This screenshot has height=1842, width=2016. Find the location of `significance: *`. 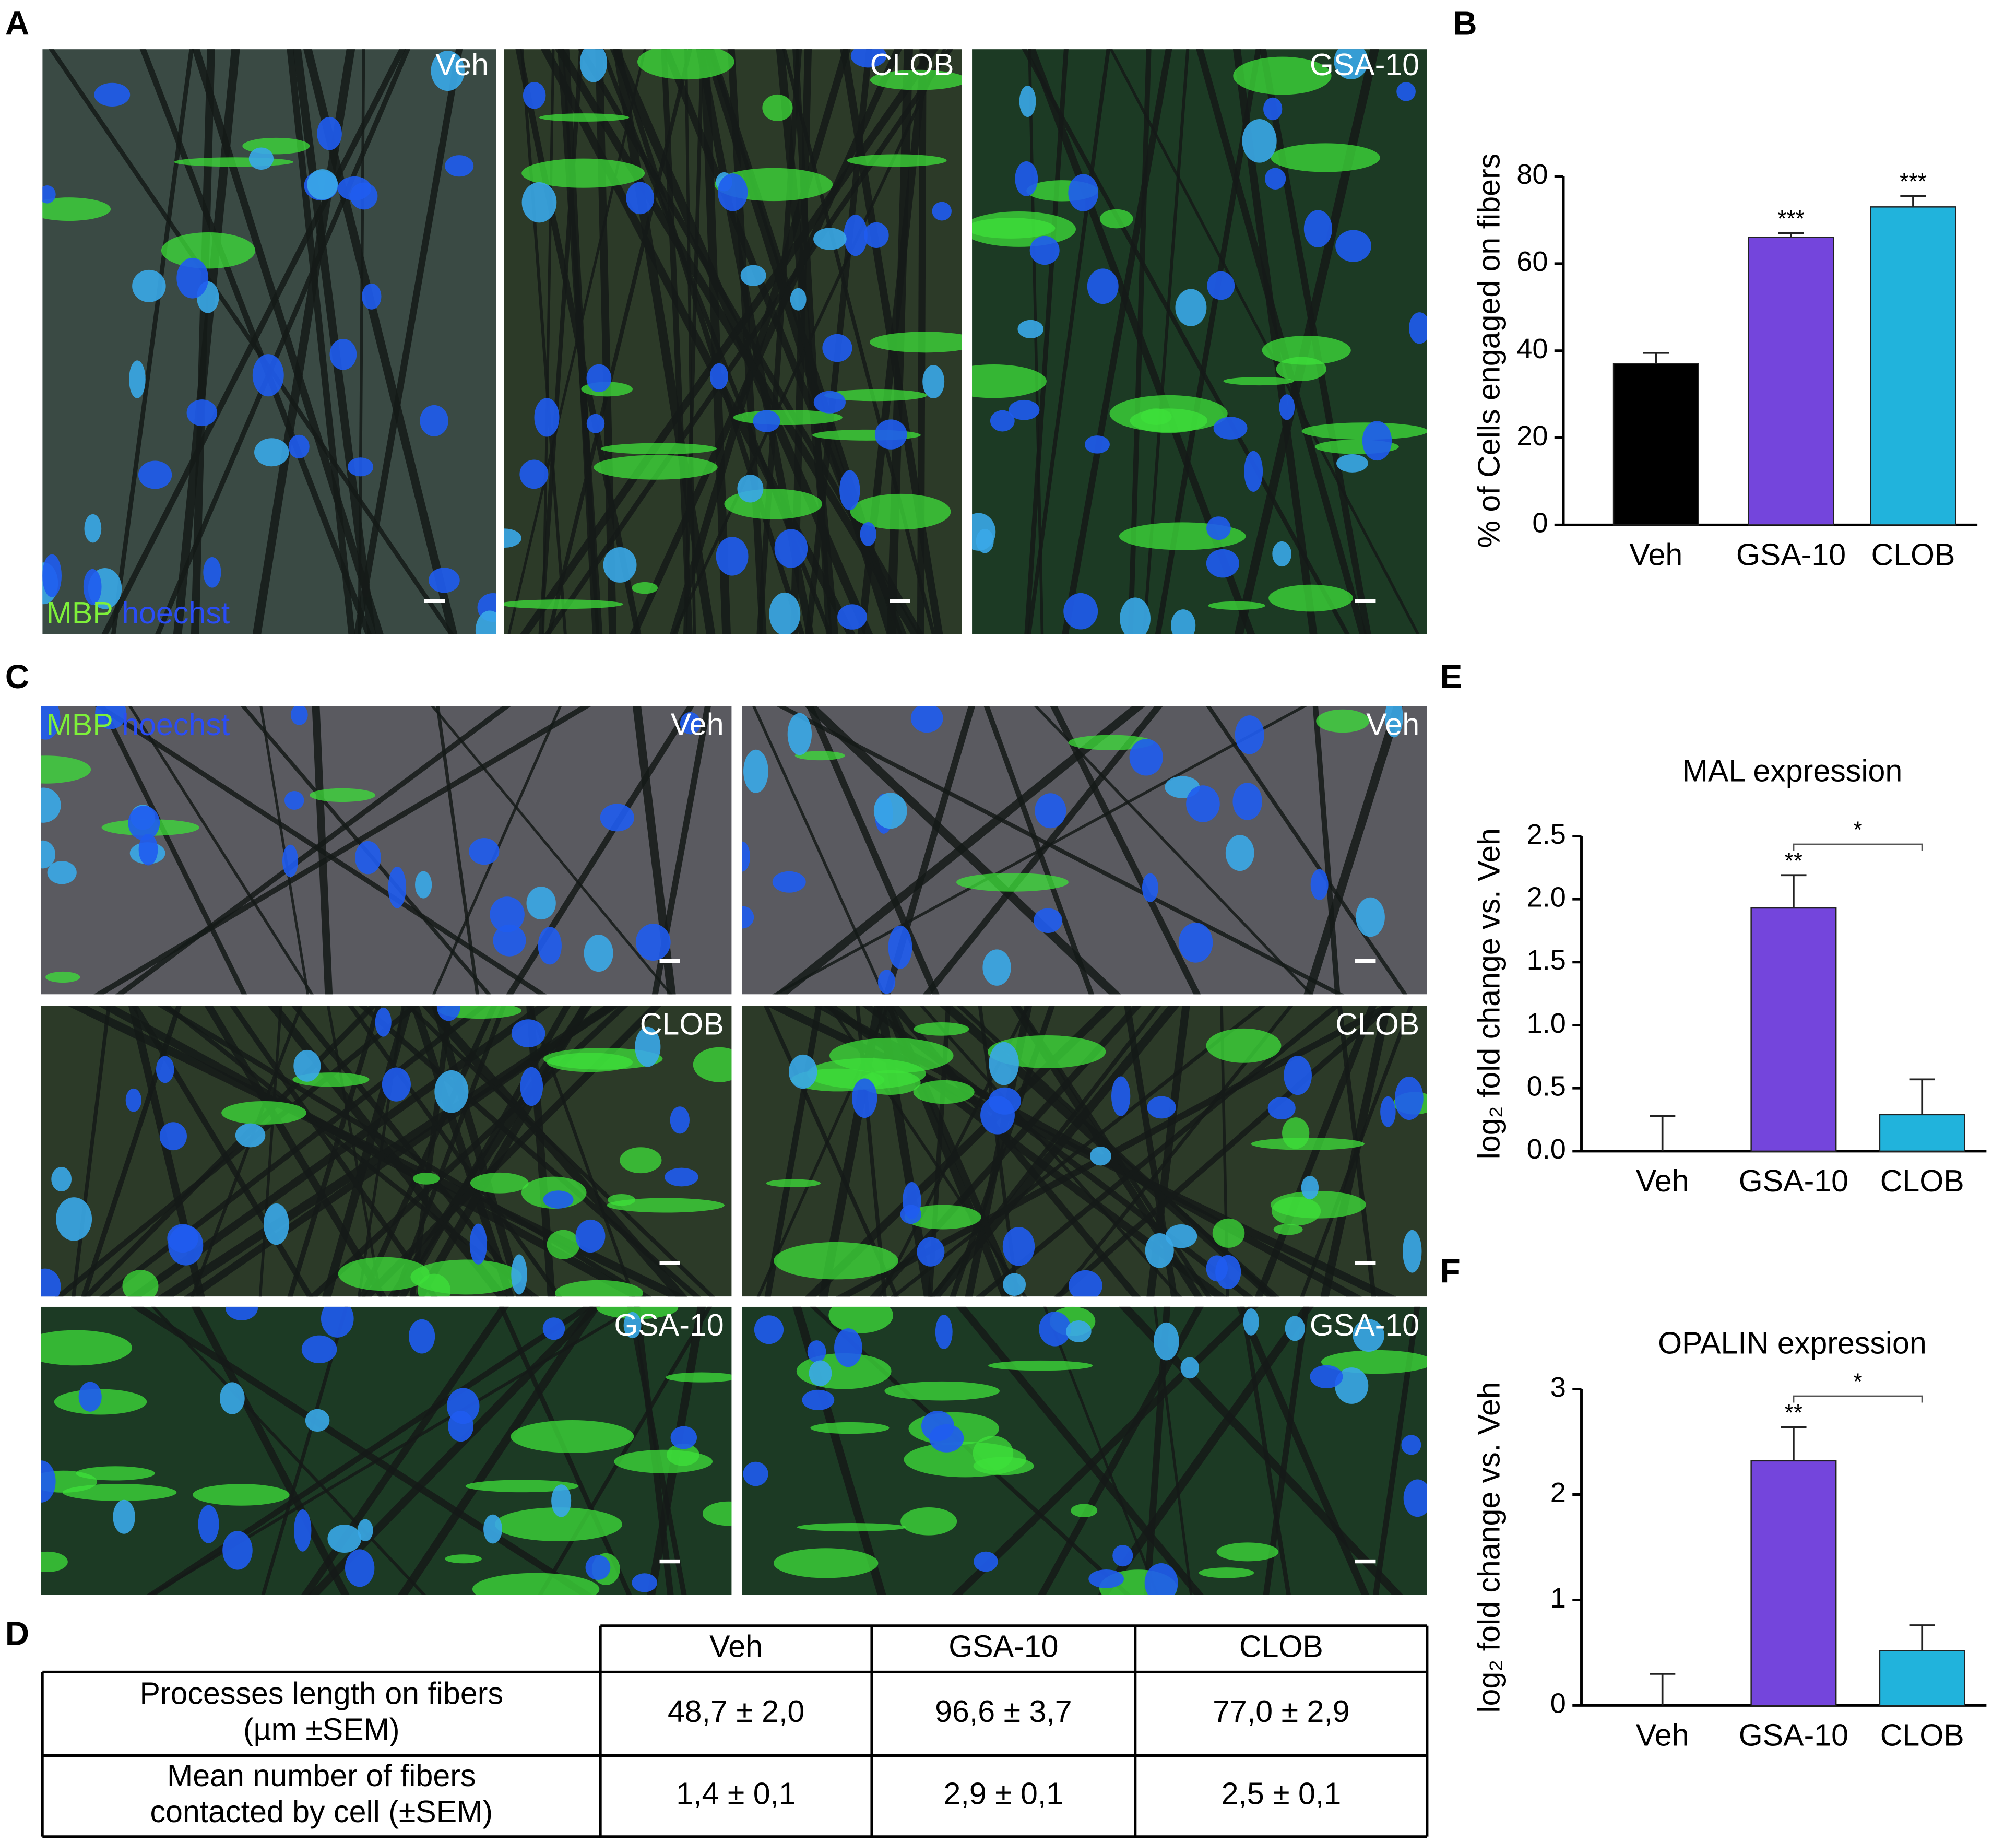

significance: * is located at coordinates (1857, 830).